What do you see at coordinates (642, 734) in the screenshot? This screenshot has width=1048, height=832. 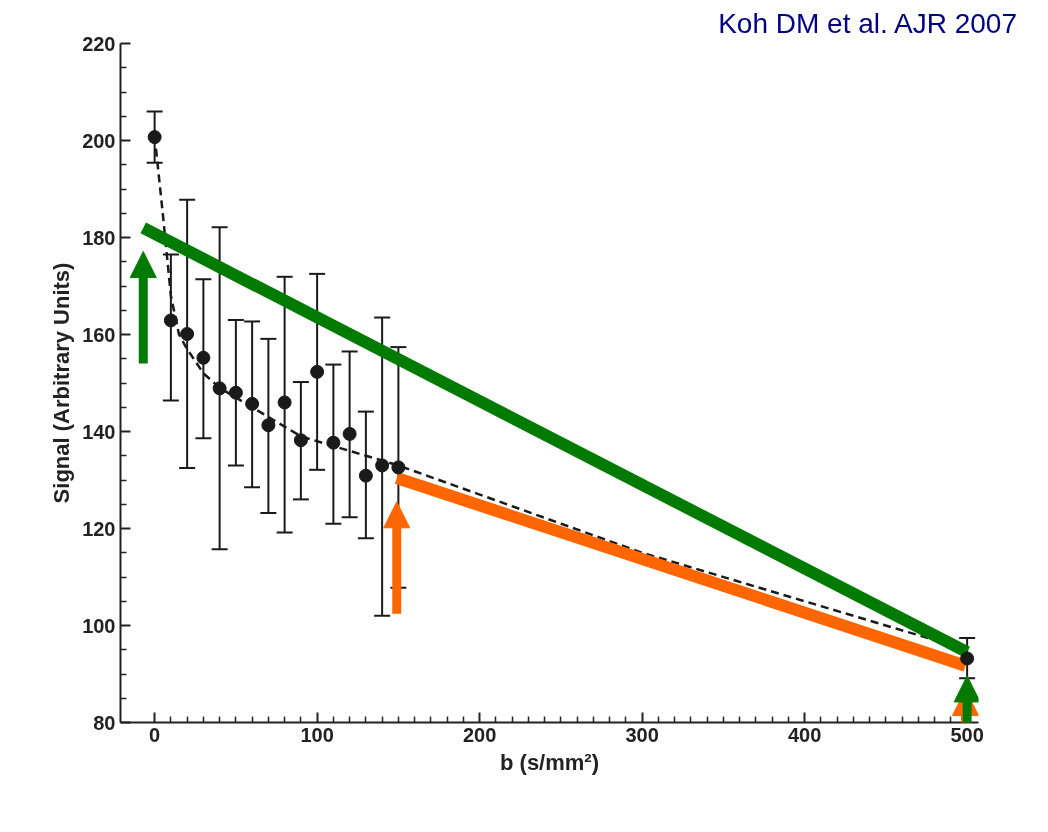 I see `x-tick-label: 300` at bounding box center [642, 734].